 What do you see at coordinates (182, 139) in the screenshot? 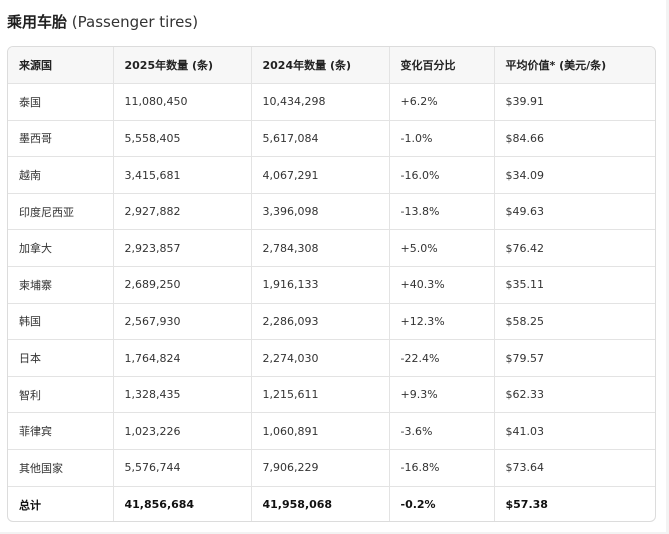
I see `cell-2025-quantity: 5,558,405` at bounding box center [182, 139].